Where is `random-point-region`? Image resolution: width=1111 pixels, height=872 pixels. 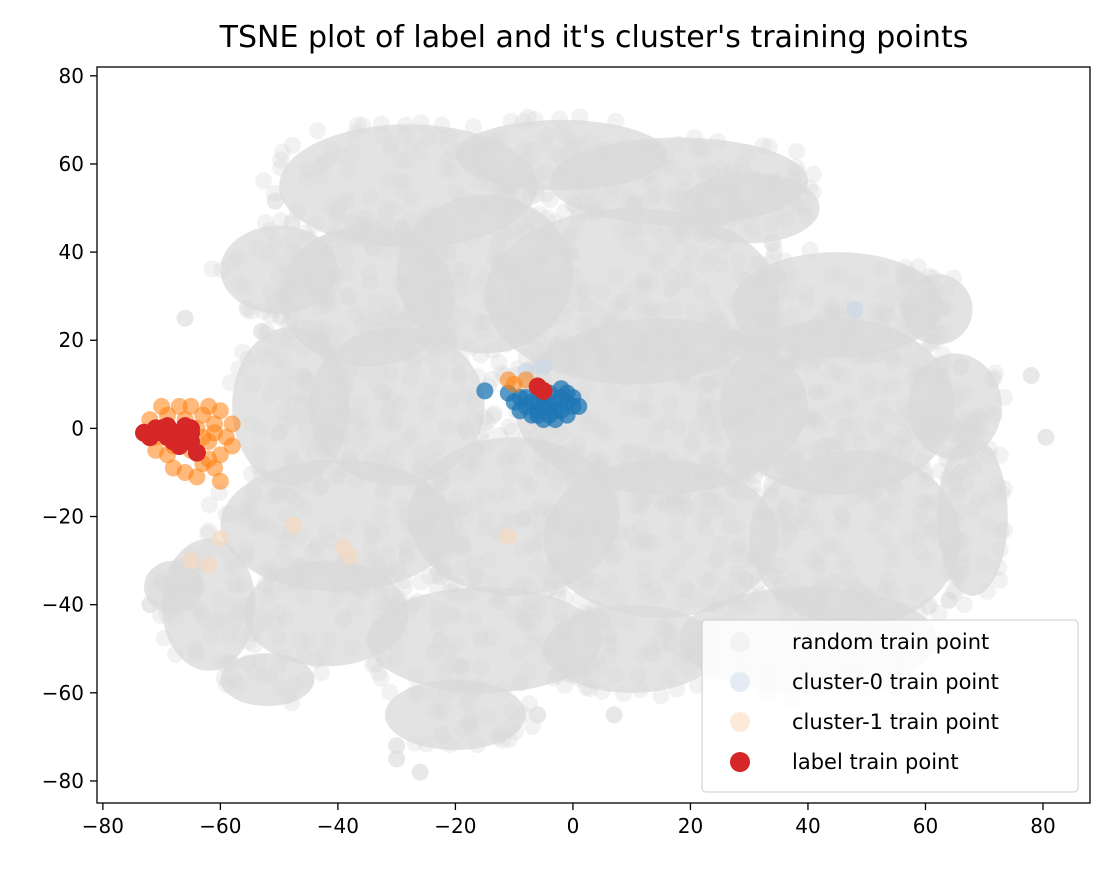
random-point-region is located at coordinates (937, 309).